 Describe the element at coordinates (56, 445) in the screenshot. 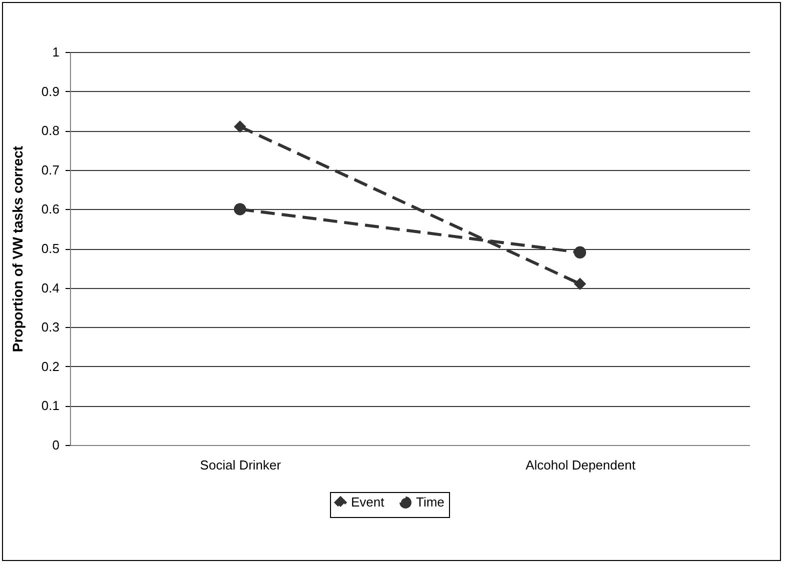

I see `y-tick-label: 0` at that location.